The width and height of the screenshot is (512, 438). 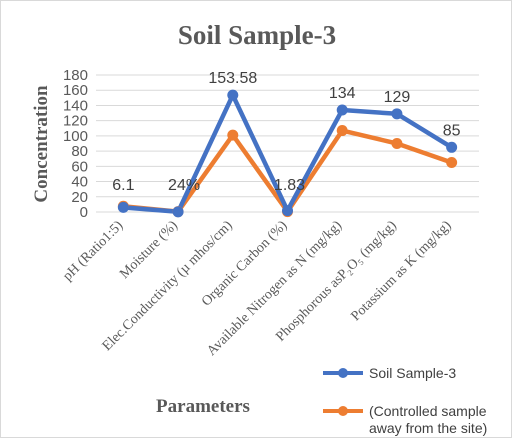 What do you see at coordinates (342, 93) in the screenshot?
I see `data-label: 134` at bounding box center [342, 93].